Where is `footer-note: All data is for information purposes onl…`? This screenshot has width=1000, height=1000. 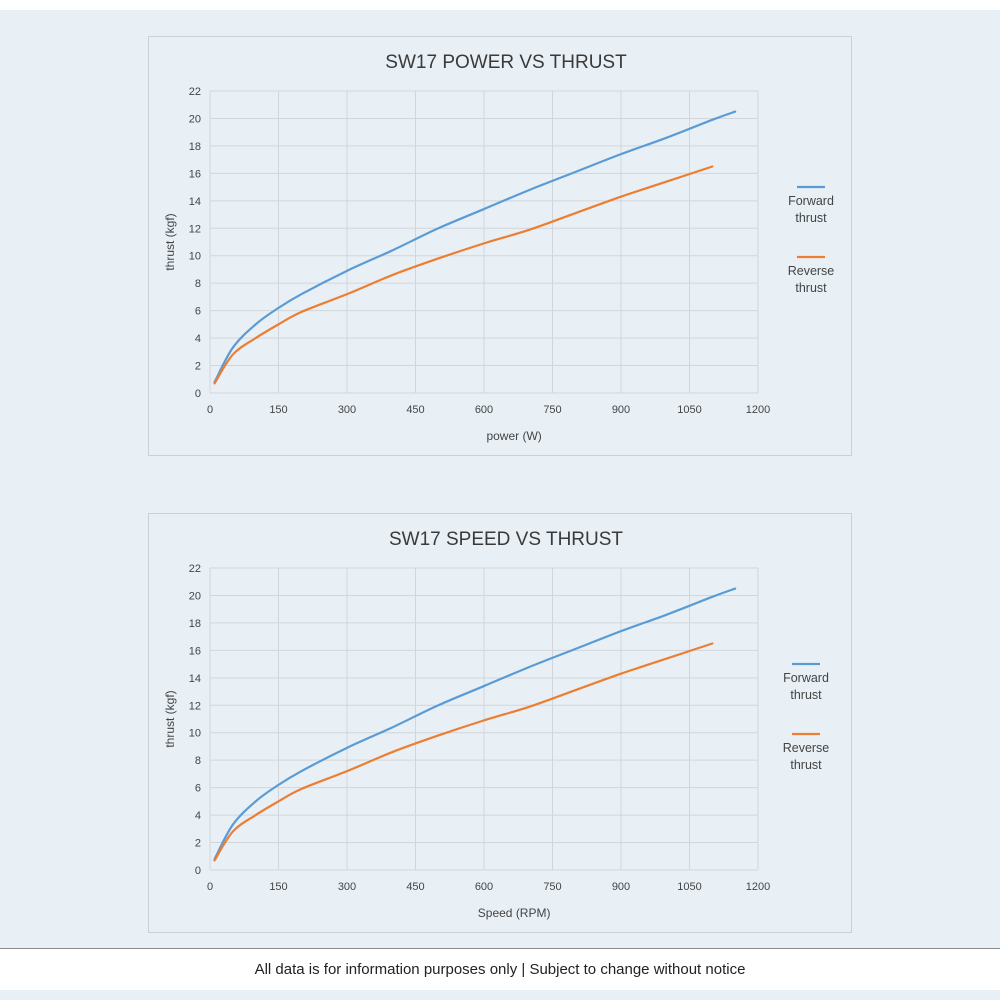
footer-note: All data is for information purposes onl… is located at coordinates (500, 969).